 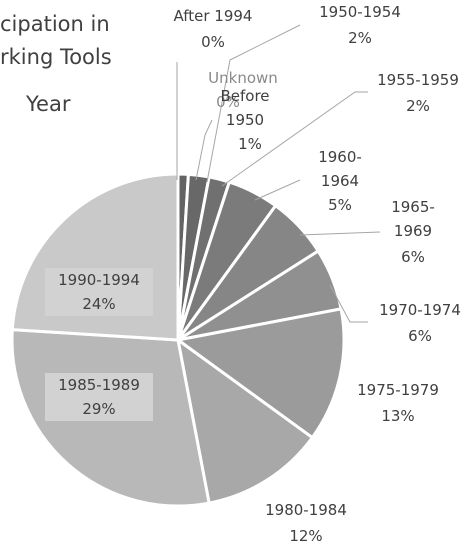 I want to click on category-label: Before 1950, so click(x=245, y=108).